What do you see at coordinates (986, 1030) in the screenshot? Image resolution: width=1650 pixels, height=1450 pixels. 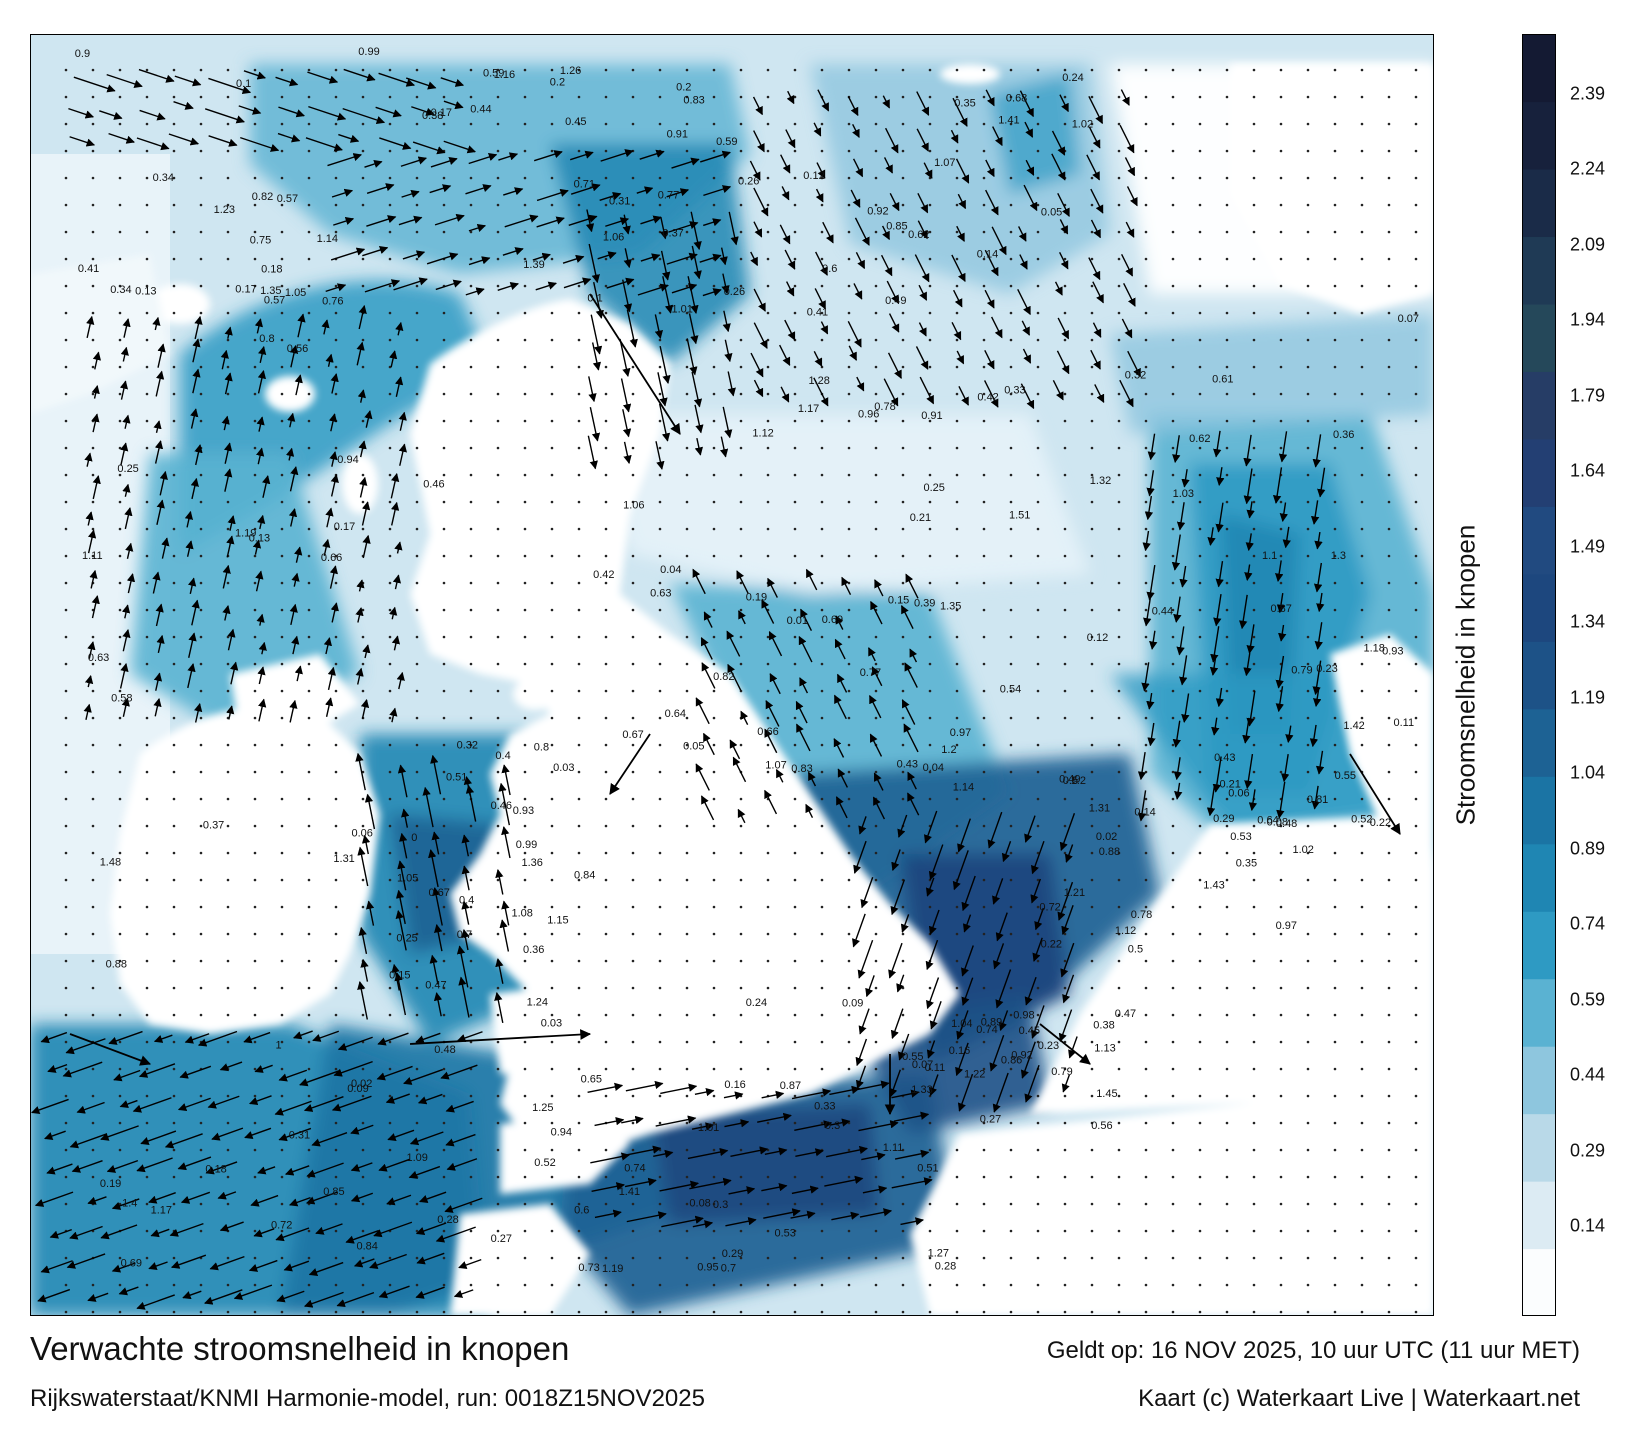 I see `speed-value-label: 0.74` at bounding box center [986, 1030].